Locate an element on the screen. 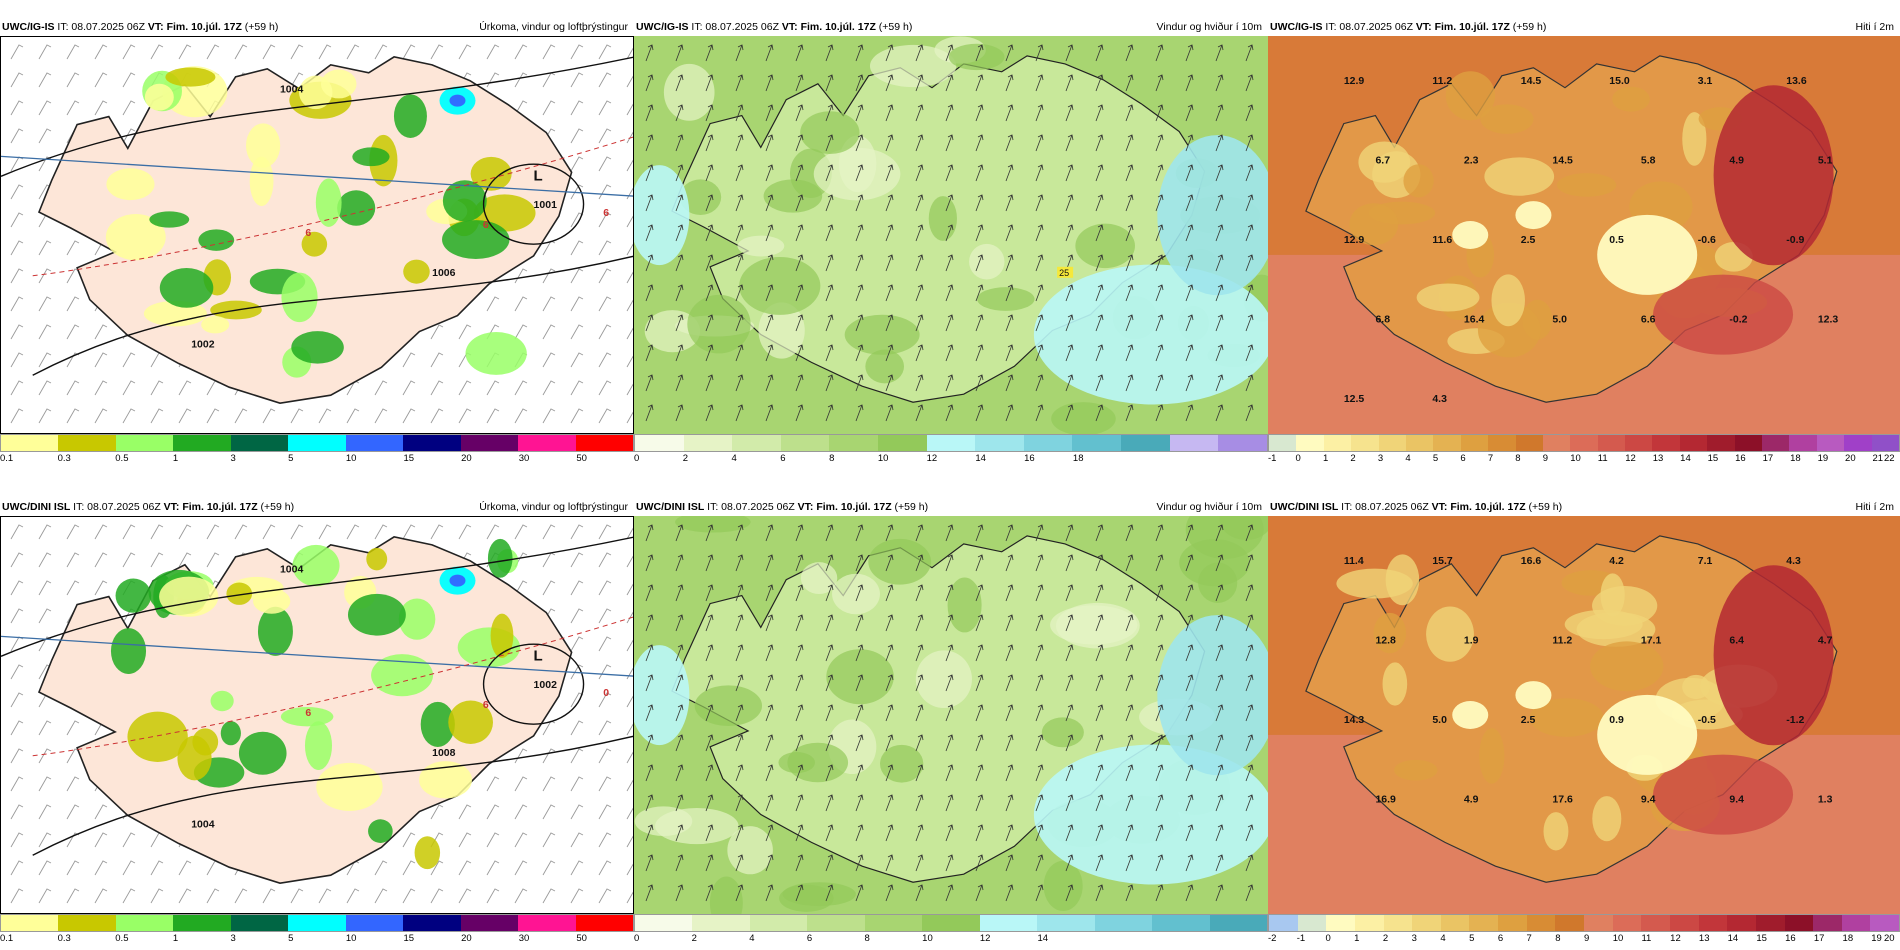 The image size is (1900, 950). glacier-cold-area is located at coordinates (1470, 715).